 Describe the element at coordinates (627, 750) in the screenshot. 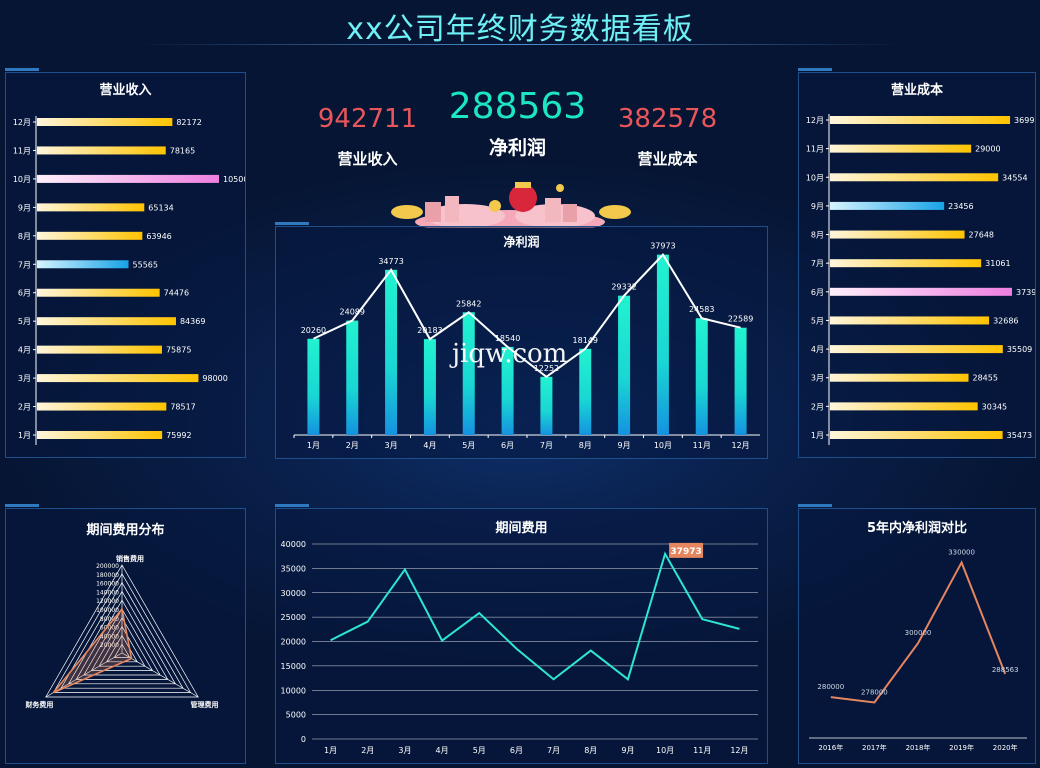

I see `x-tick-label: 9月` at that location.